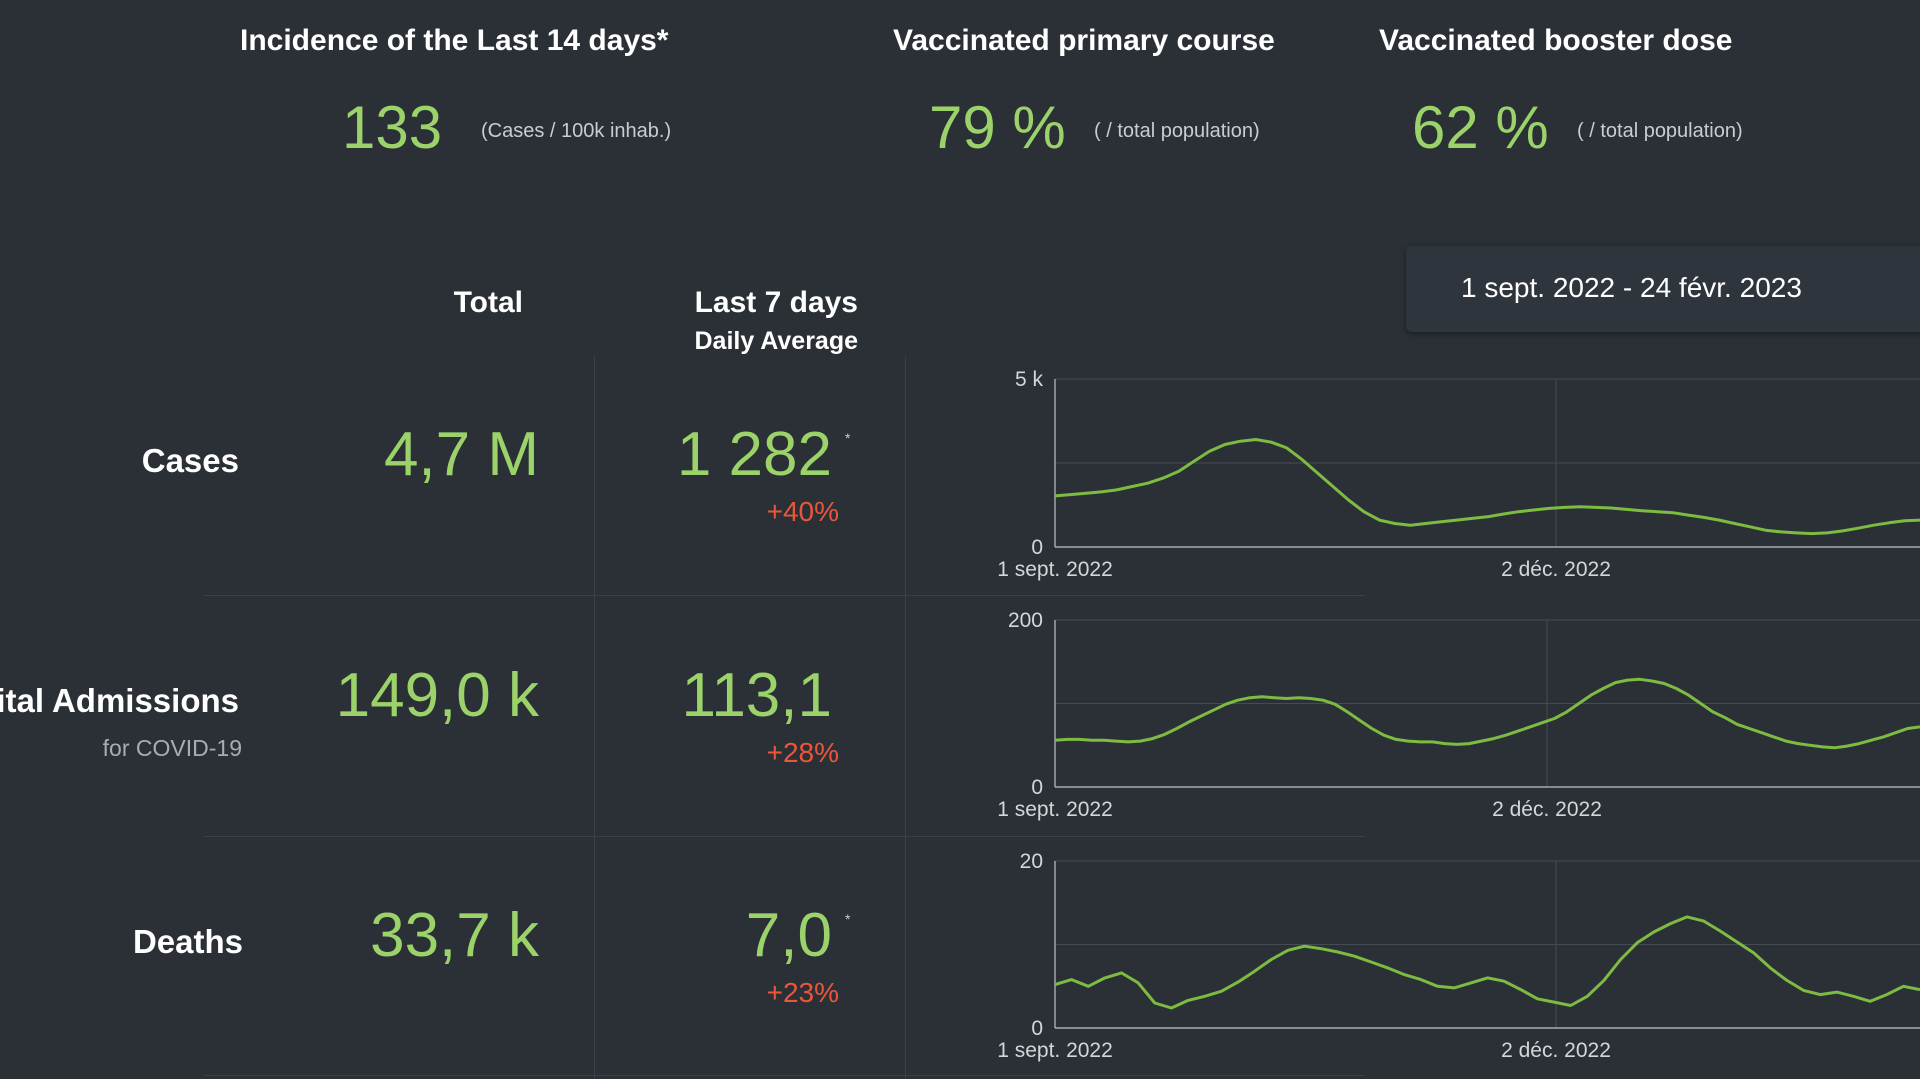  I want to click on deaths-x-tick-label: 1 sept. 2022, so click(1055, 1050).